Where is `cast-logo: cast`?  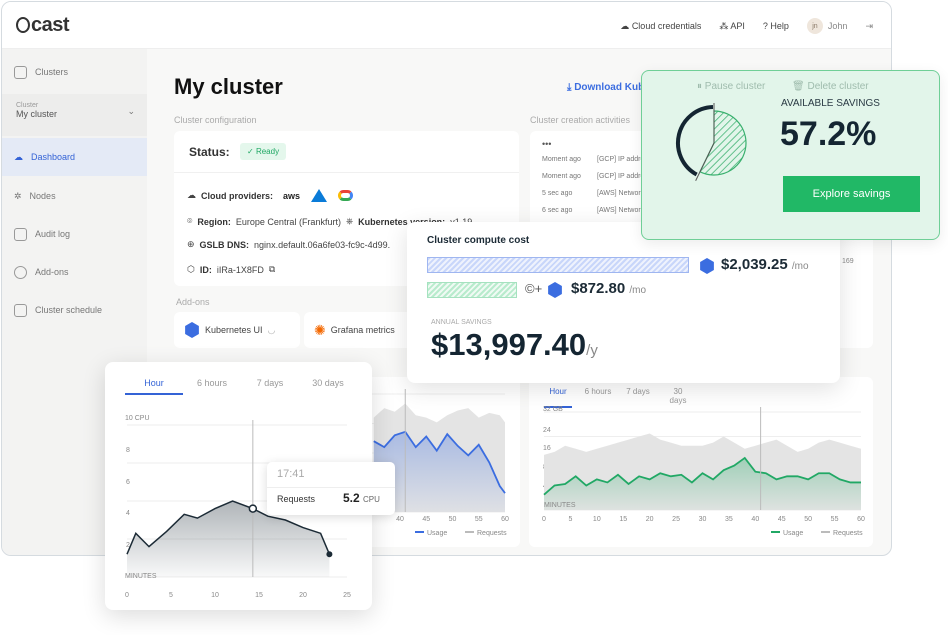
cast-logo: cast is located at coordinates (43, 25).